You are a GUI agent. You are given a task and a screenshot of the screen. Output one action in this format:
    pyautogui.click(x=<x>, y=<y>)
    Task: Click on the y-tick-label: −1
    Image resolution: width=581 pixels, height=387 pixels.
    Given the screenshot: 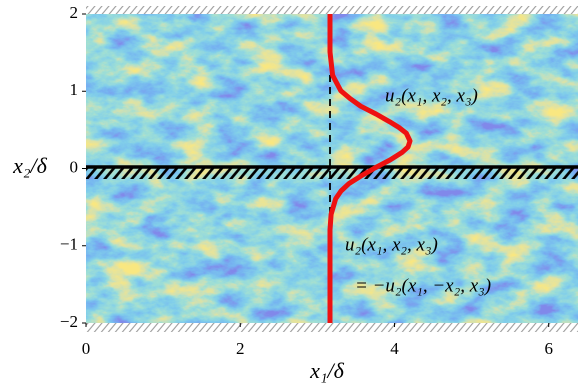 What is the action you would take?
    pyautogui.click(x=69, y=244)
    